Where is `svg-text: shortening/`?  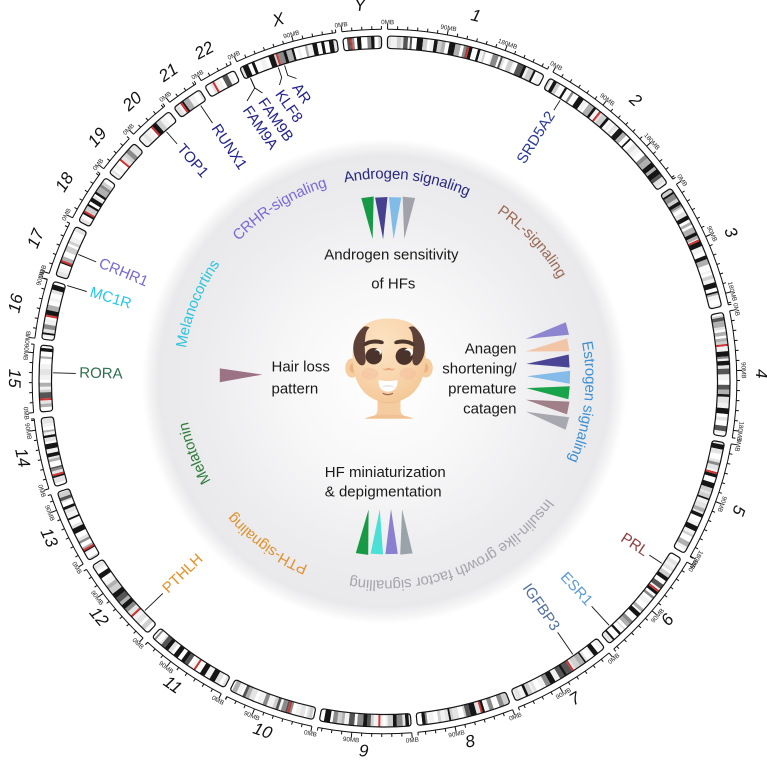
svg-text: shortening/ is located at coordinates (479, 369).